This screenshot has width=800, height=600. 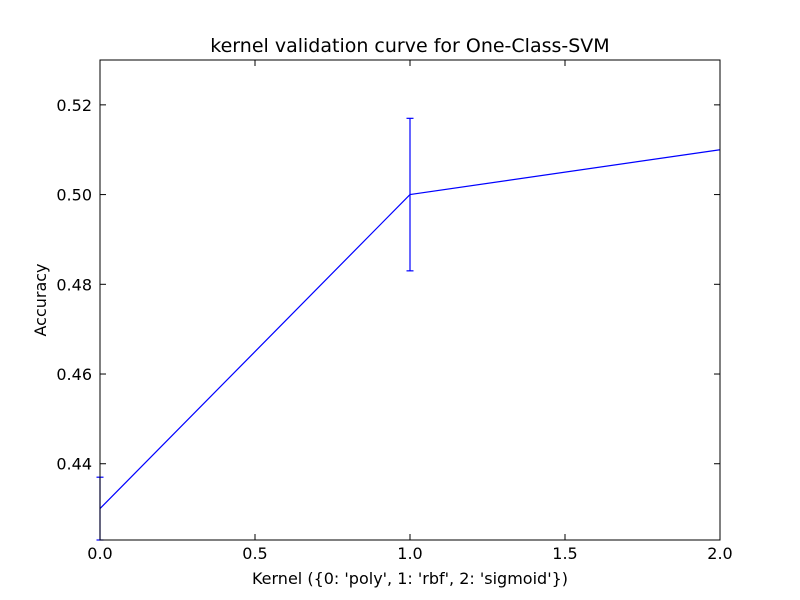 What do you see at coordinates (409, 553) in the screenshot?
I see `x-tick-label: 1.0` at bounding box center [409, 553].